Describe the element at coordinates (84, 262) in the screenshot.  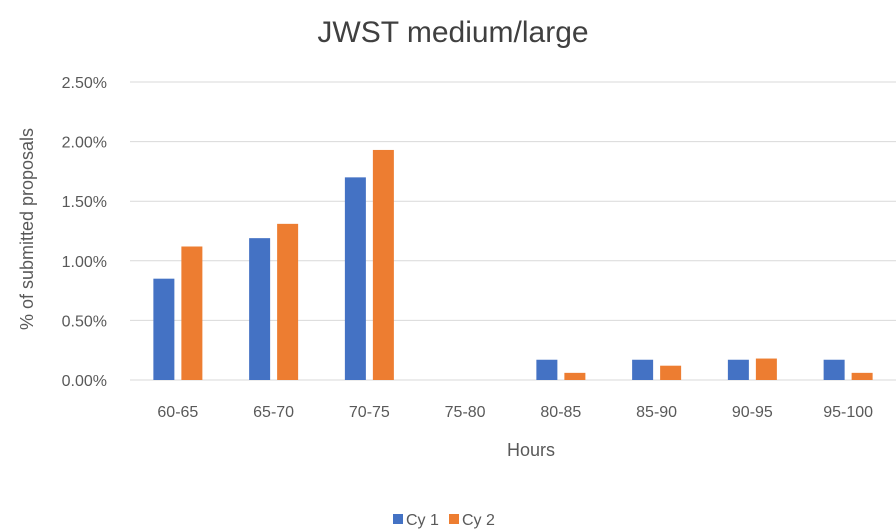
I see `y-tick-label: 1.00%` at that location.